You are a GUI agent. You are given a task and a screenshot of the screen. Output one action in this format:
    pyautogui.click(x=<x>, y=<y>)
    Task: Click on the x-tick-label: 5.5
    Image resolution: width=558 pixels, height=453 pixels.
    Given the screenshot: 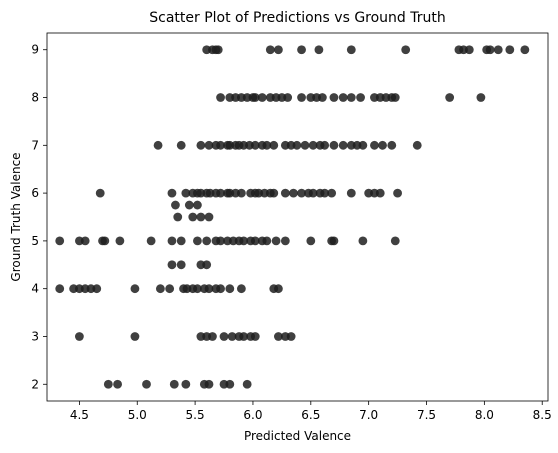 What is the action you would take?
    pyautogui.click(x=195, y=415)
    